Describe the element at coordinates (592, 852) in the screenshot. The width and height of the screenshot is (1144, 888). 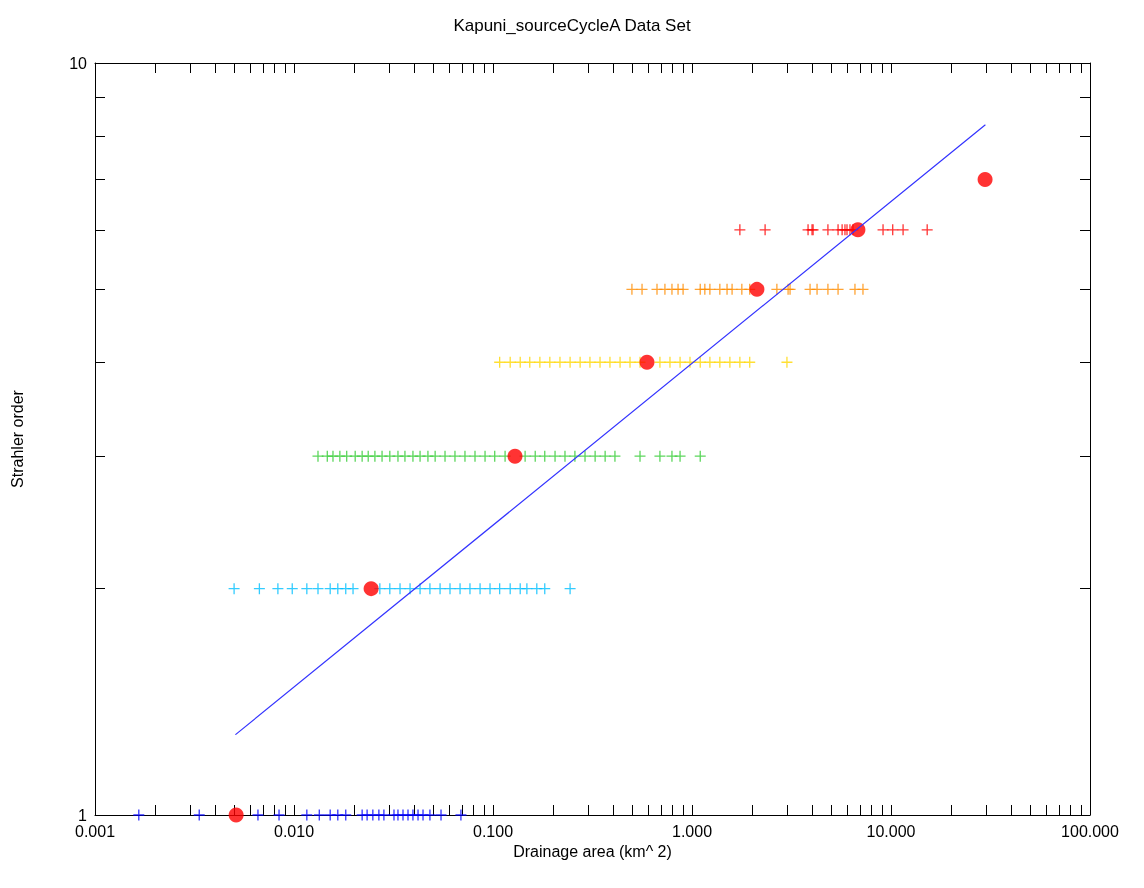
I see `x-axis-title: Drainage area (km^ 2)` at that location.